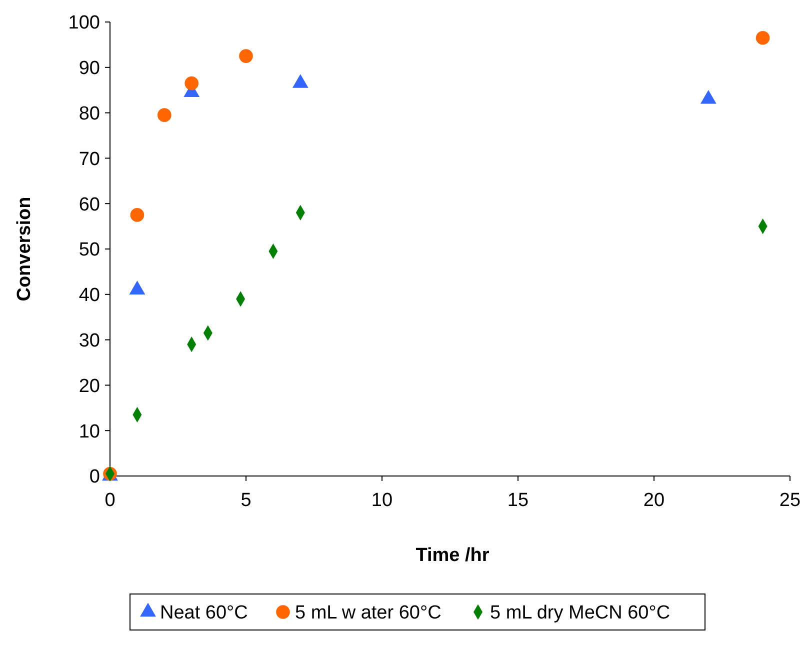 The width and height of the screenshot is (805, 648). I want to click on x-axis-title: Time /hr, so click(453, 555).